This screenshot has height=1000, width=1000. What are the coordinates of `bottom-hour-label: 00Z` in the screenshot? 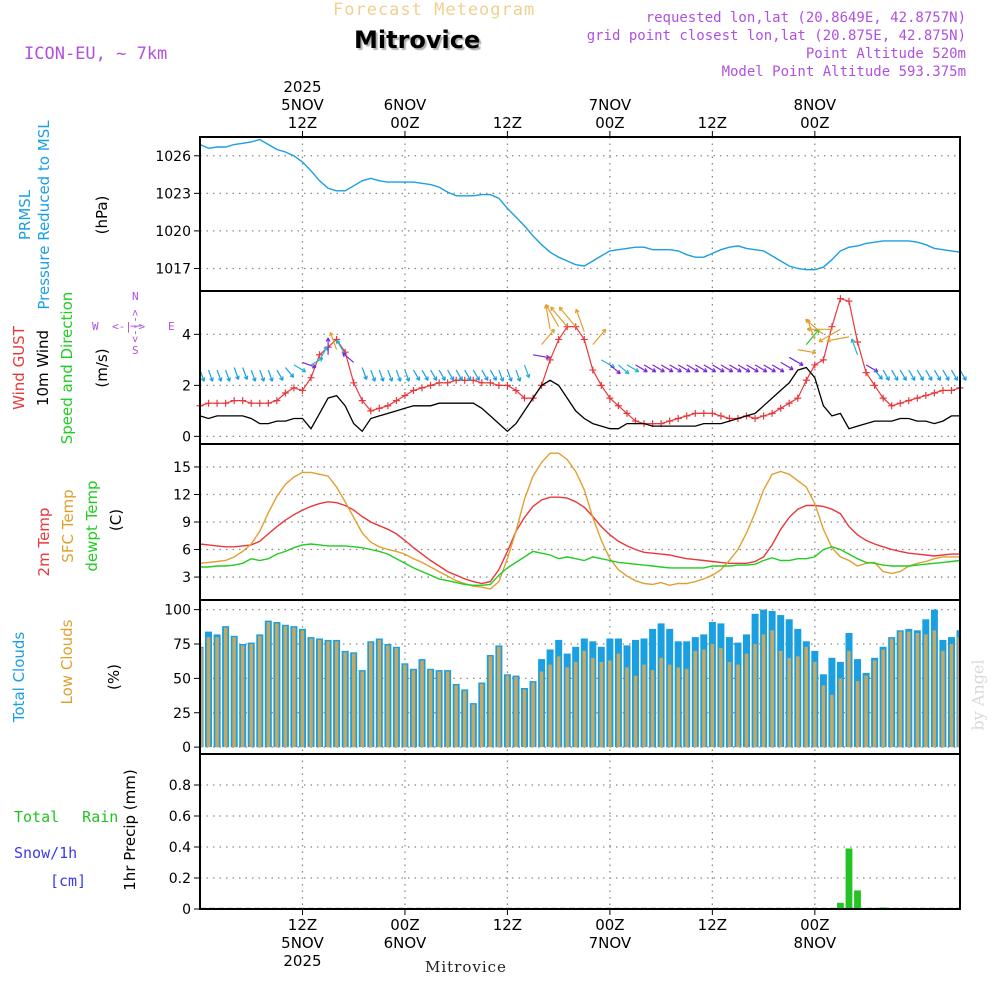 It's located at (404, 925).